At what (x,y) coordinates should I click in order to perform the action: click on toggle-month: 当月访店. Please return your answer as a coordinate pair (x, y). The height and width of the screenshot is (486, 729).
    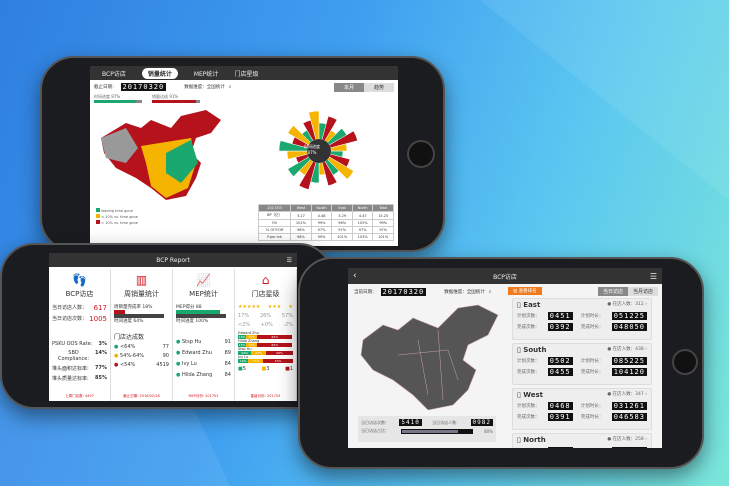
    Looking at the image, I should click on (642, 291).